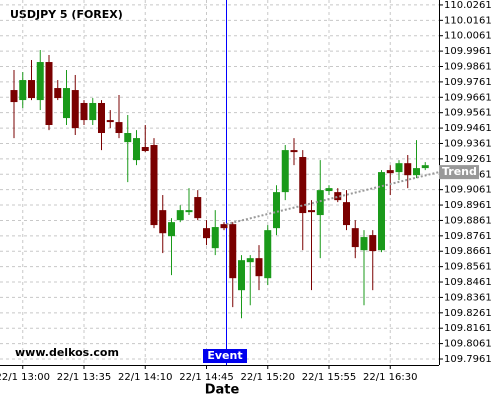  Describe the element at coordinates (66, 14) in the screenshot. I see `chart-title: USDJPY 5 (FOREX)` at that location.